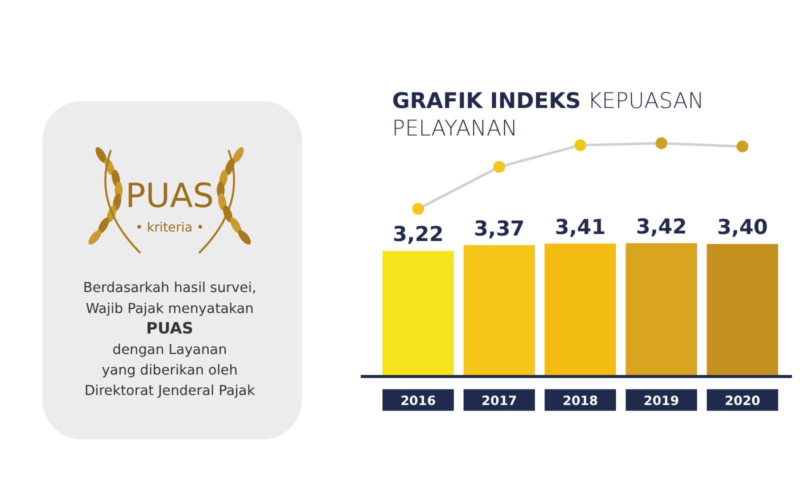 The height and width of the screenshot is (500, 800). What do you see at coordinates (742, 401) in the screenshot?
I see `x-tick-label: 2020` at bounding box center [742, 401].